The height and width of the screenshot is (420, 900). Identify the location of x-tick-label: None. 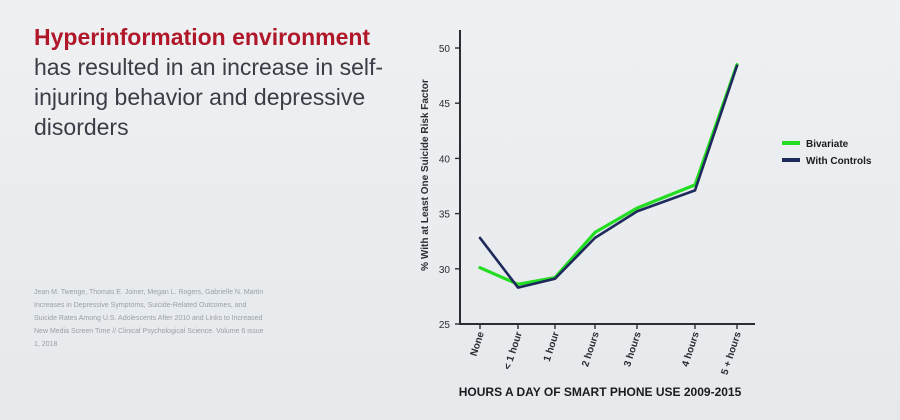
(478, 344).